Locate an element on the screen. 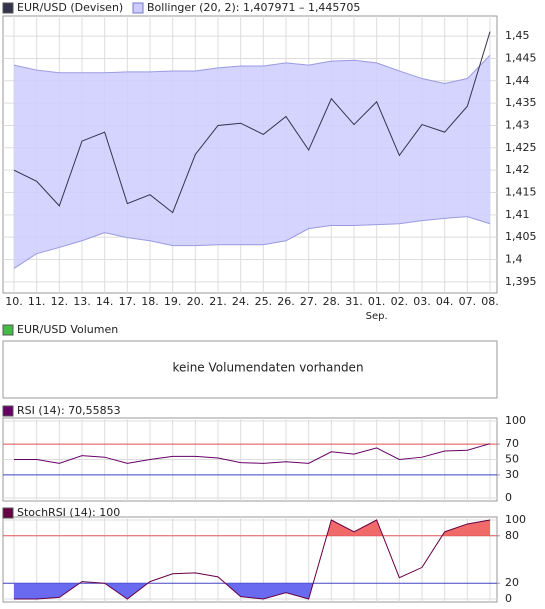 This screenshot has height=609, width=545. legend-label: EUR/USD (Devisen) is located at coordinates (70, 7).